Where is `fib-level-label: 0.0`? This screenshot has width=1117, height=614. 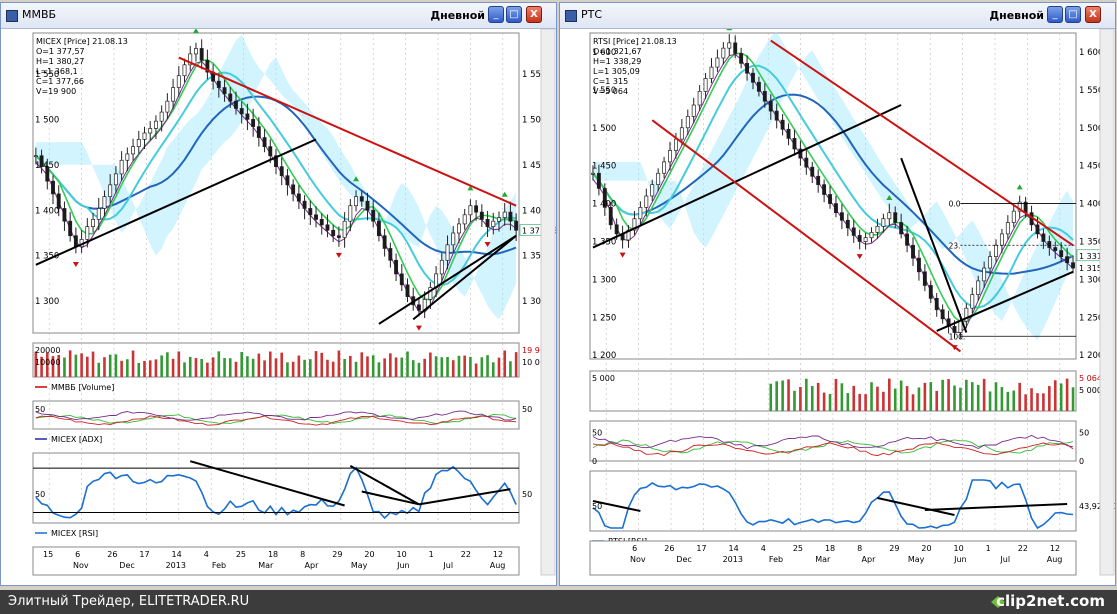 fib-level-label: 0.0 is located at coordinates (955, 204).